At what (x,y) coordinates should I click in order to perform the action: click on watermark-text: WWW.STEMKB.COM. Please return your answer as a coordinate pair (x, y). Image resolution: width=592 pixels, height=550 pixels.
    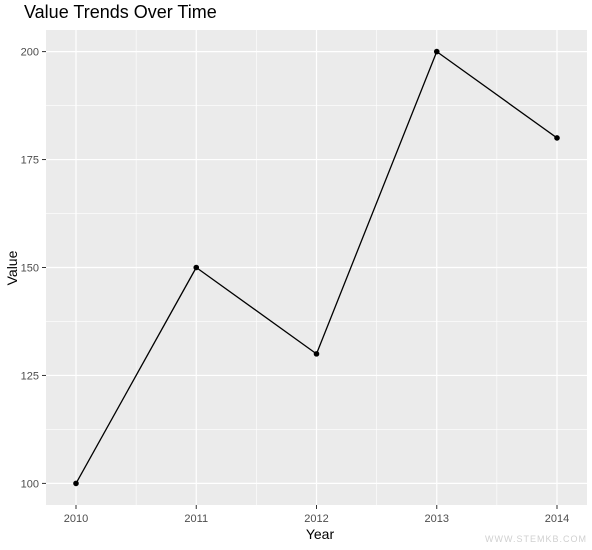
    Looking at the image, I should click on (536, 539).